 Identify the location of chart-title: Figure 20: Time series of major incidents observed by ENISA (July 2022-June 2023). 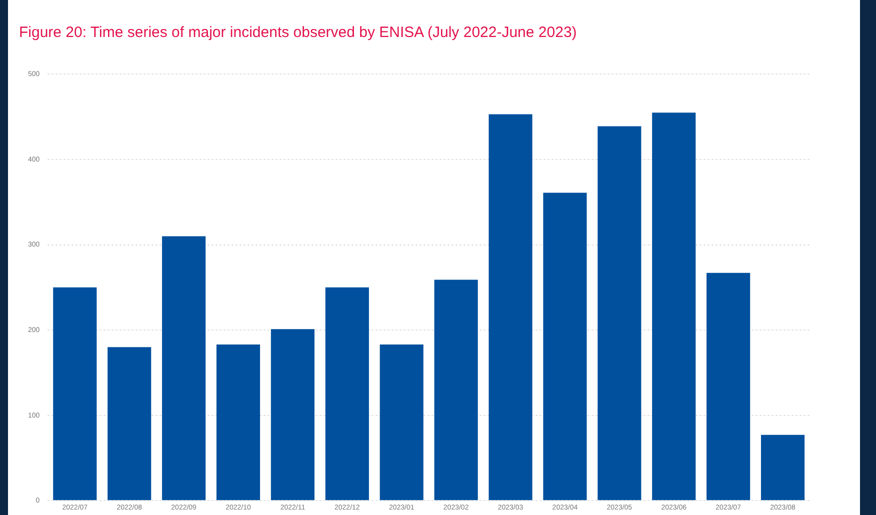
(298, 32).